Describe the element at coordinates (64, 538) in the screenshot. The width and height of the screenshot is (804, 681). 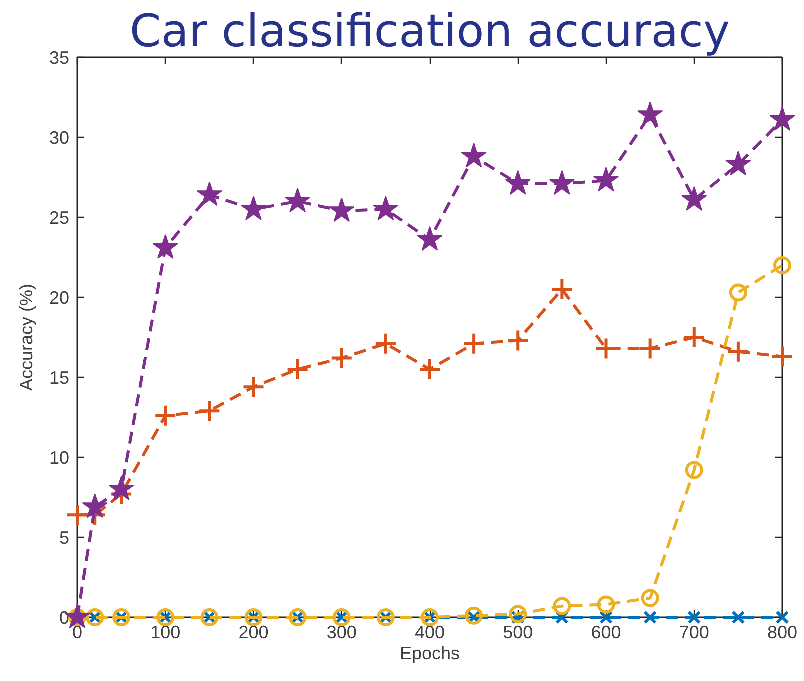
I see `y-tick-label: 5` at that location.